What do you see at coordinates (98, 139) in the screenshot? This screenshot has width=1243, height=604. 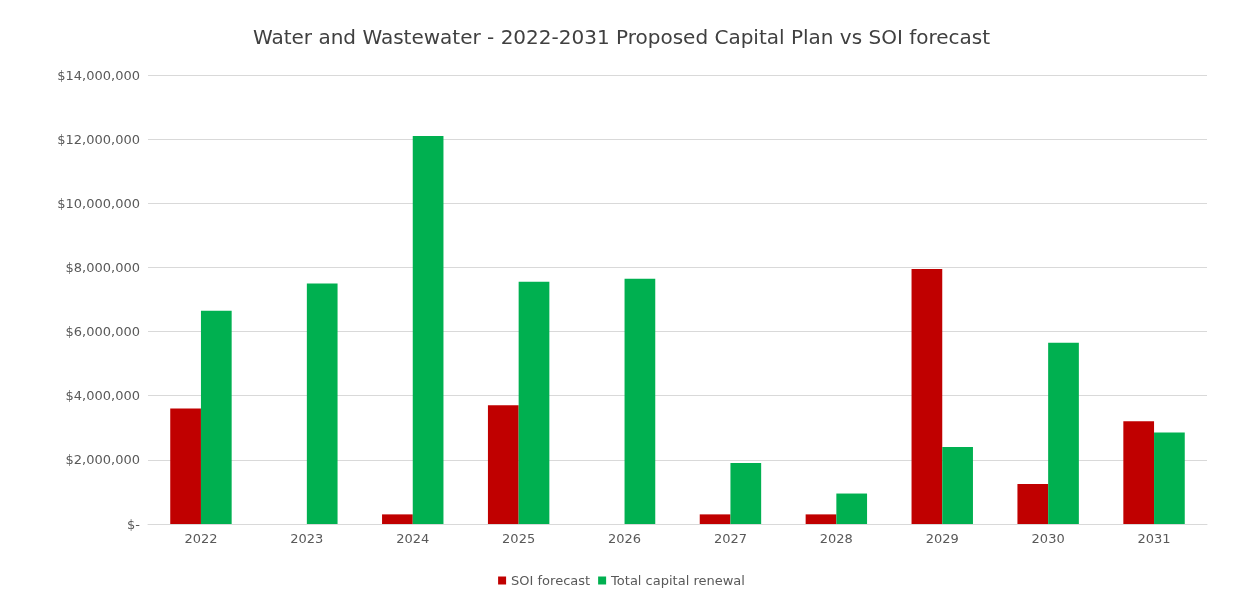 I see `y-tick-label: $12,000,000` at bounding box center [98, 139].